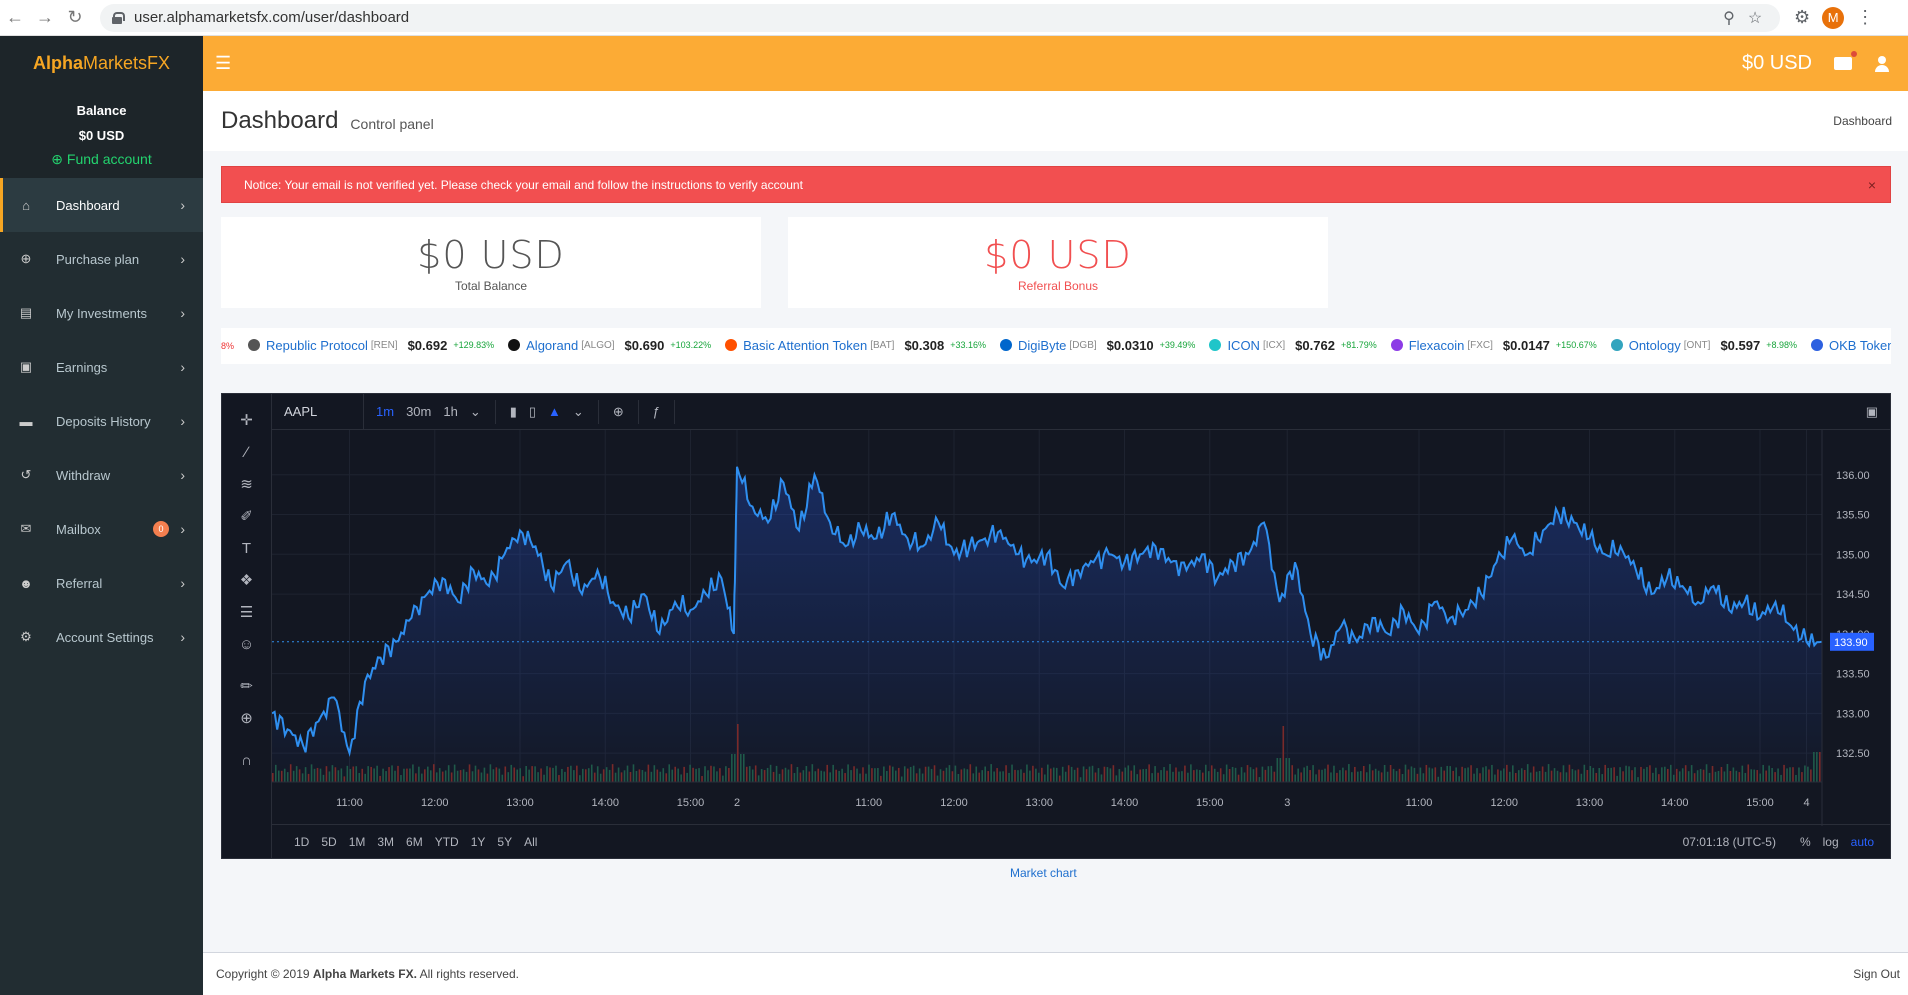  What do you see at coordinates (1882, 63) in the screenshot?
I see `user-icon` at bounding box center [1882, 63].